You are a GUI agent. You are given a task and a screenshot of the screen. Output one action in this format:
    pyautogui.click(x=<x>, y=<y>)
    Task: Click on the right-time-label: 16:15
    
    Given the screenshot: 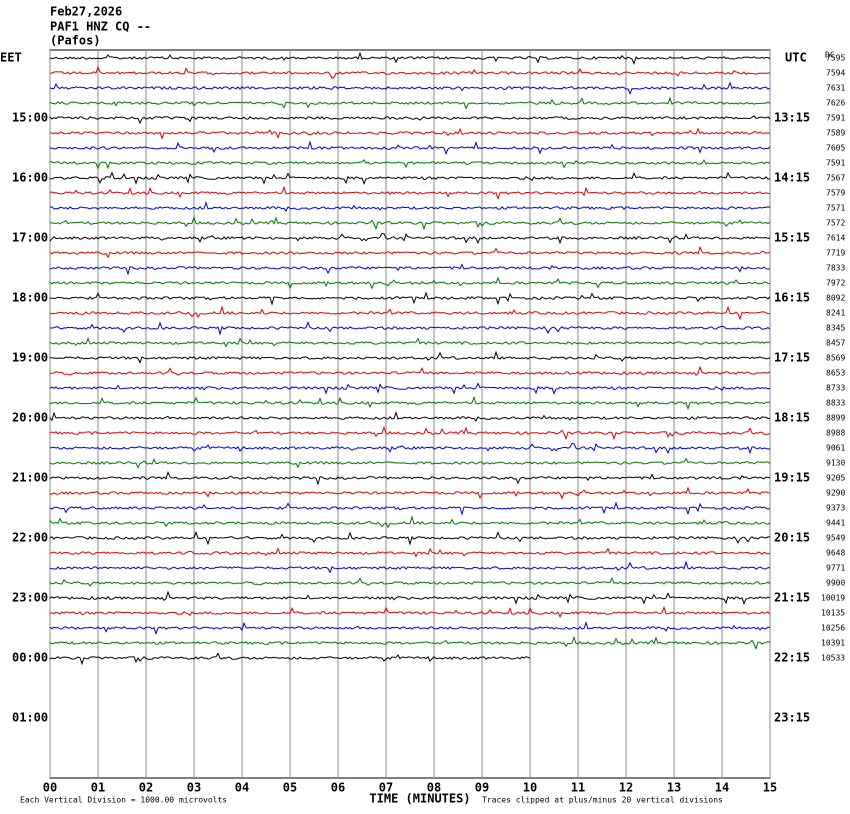 What is the action you would take?
    pyautogui.click(x=792, y=298)
    